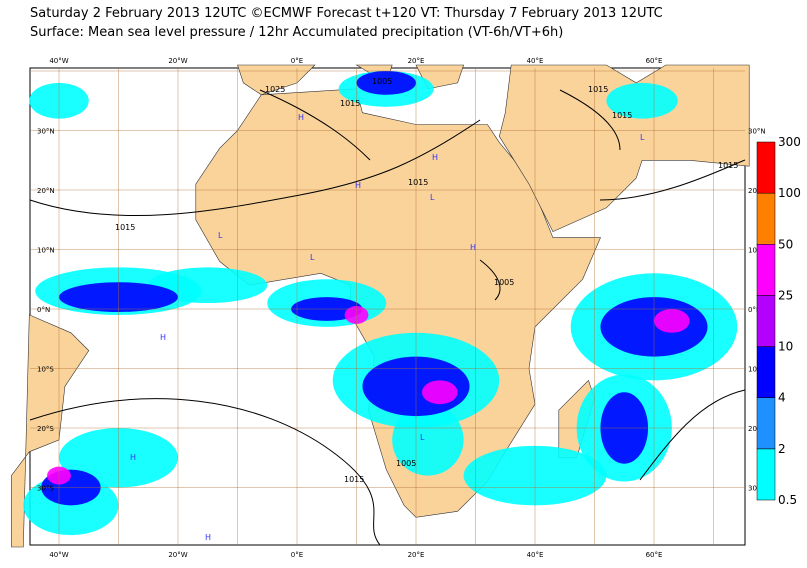 Image resolution: width=807 pixels, height=568 pixels. I want to click on isobar-label: 1025, so click(275, 89).